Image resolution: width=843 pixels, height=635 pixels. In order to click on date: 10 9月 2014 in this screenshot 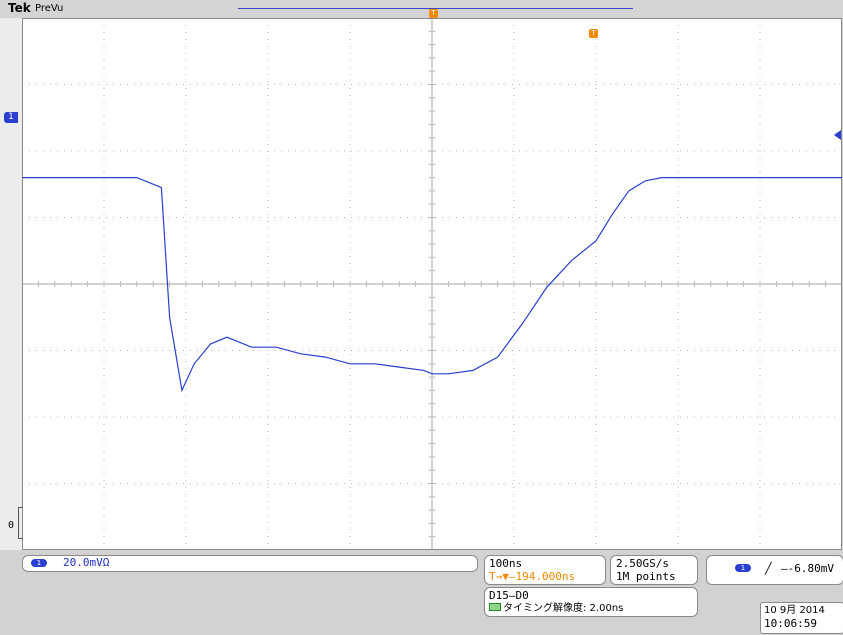, I will do `click(794, 610)`.